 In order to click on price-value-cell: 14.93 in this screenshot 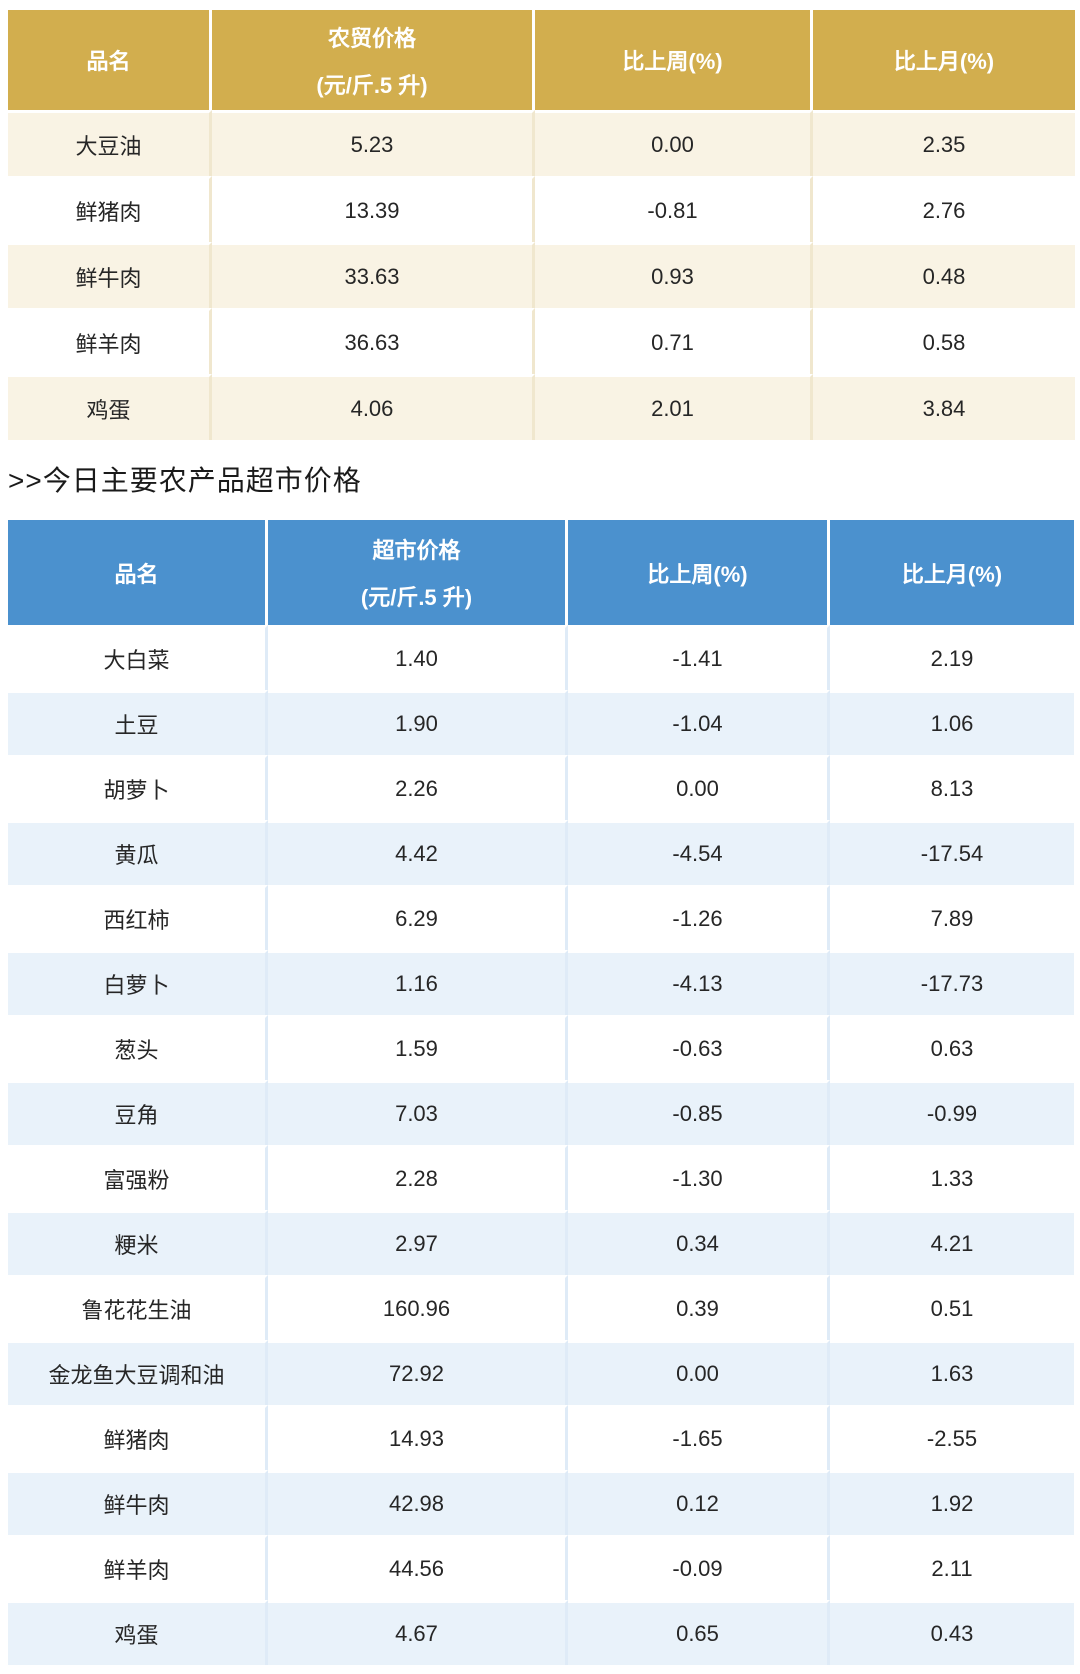, I will do `click(418, 1437)`.